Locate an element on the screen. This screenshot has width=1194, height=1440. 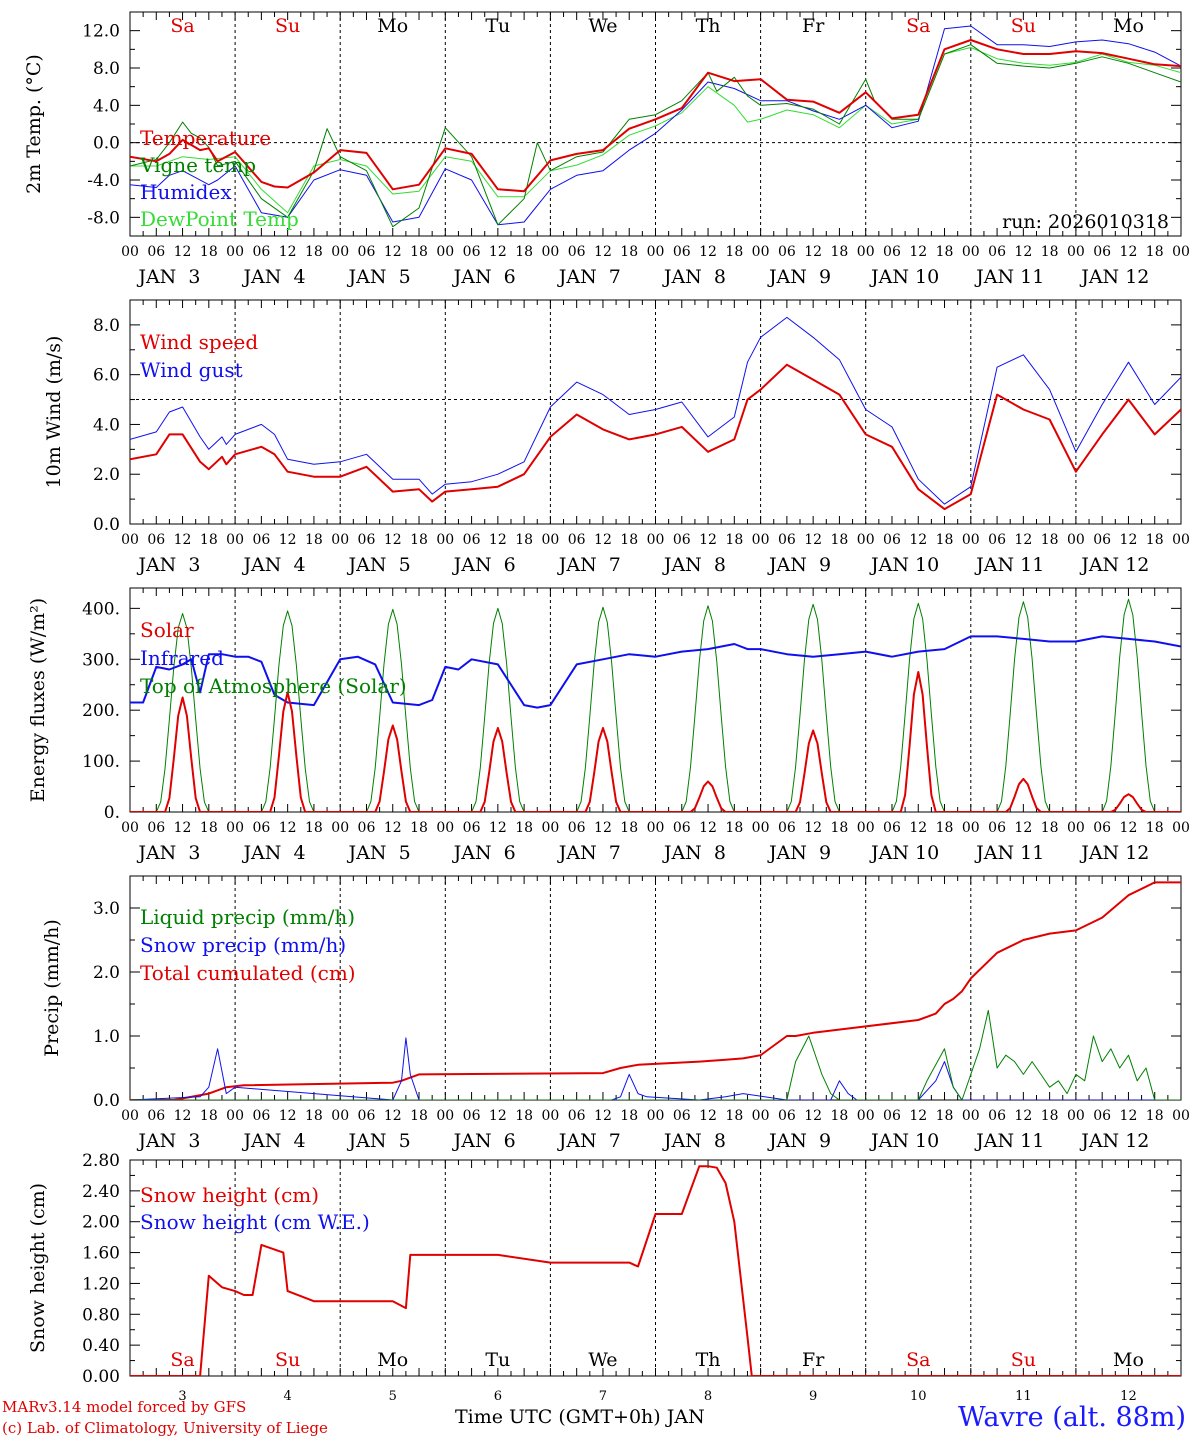
y-tick-label: 0.0 is located at coordinates (106, 1101).